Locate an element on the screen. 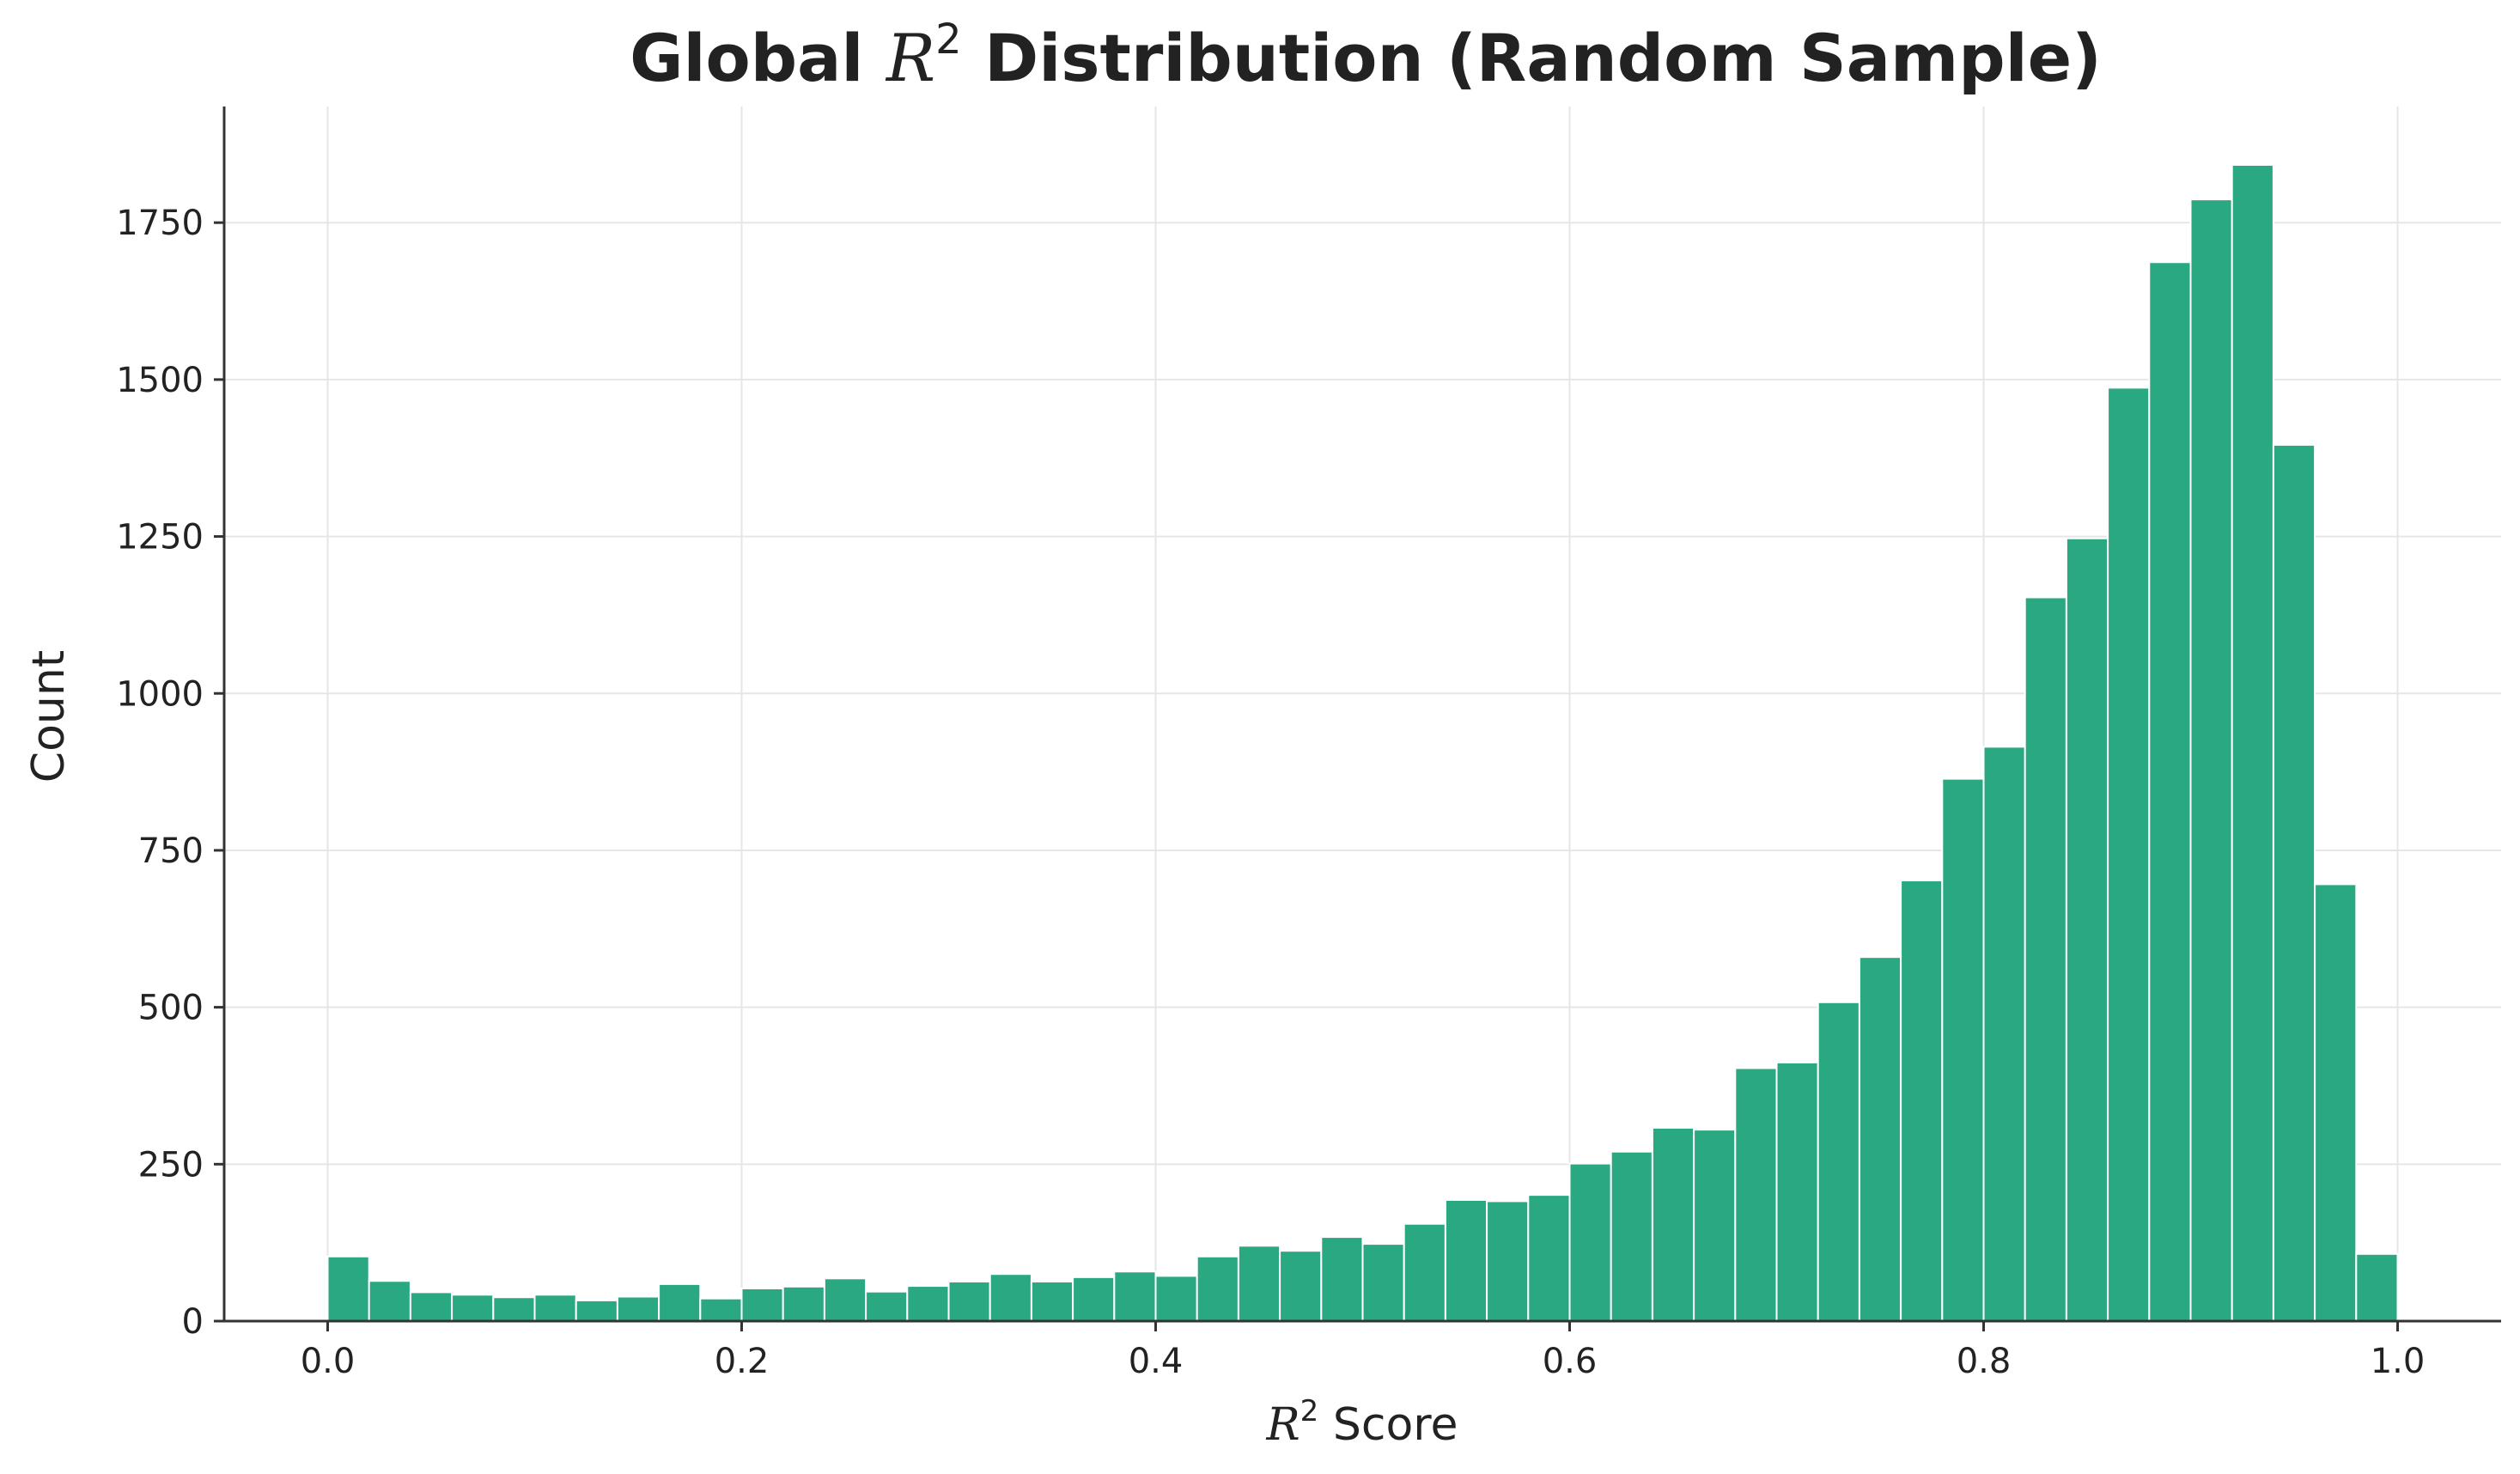  x-axis-label-superscript: 2 is located at coordinates (1310, 1411).